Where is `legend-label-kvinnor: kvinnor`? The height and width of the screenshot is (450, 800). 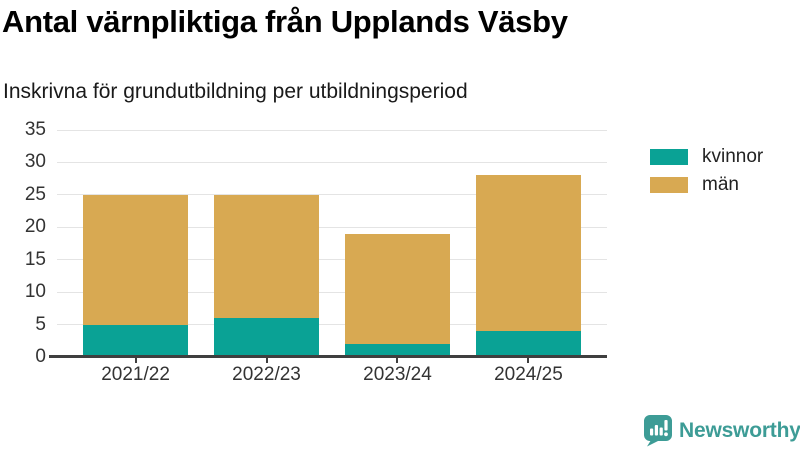
legend-label-kvinnor: kvinnor is located at coordinates (733, 156).